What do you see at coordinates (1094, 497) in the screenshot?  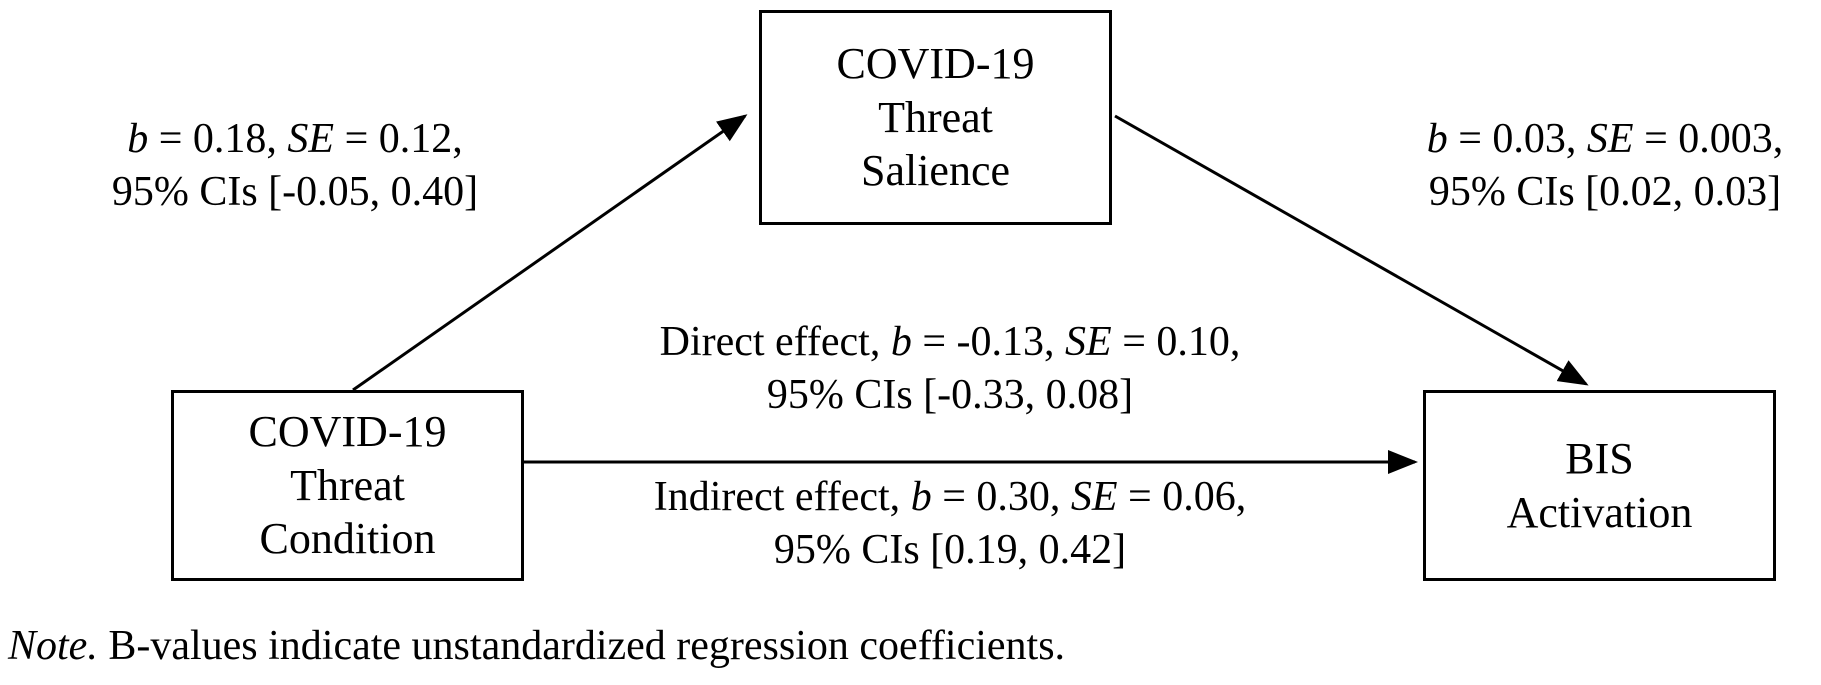 I see `indirect-effect-se-symbol: SE` at bounding box center [1094, 497].